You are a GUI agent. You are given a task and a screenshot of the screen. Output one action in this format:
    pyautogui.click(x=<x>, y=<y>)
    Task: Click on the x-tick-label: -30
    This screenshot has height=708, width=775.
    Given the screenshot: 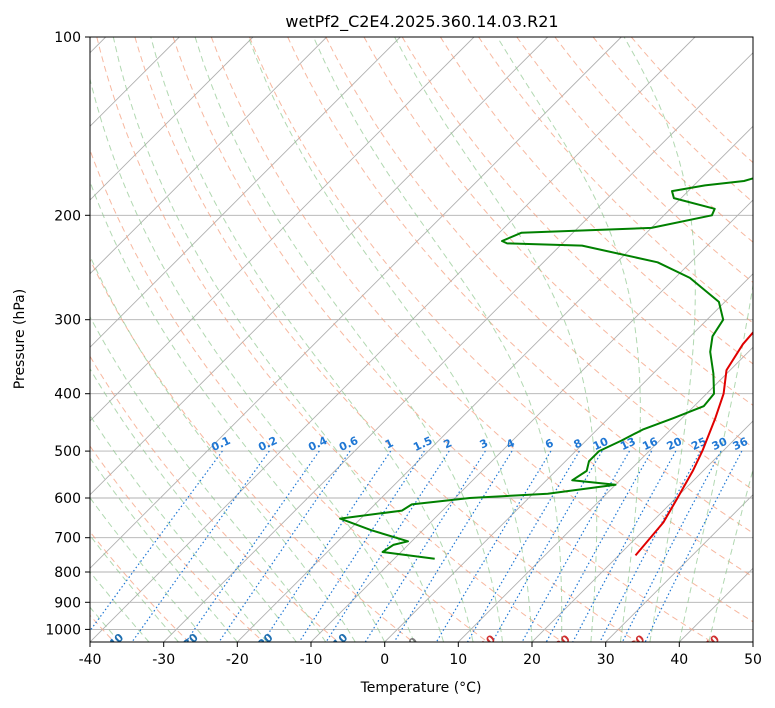 What is the action you would take?
    pyautogui.click(x=163, y=660)
    